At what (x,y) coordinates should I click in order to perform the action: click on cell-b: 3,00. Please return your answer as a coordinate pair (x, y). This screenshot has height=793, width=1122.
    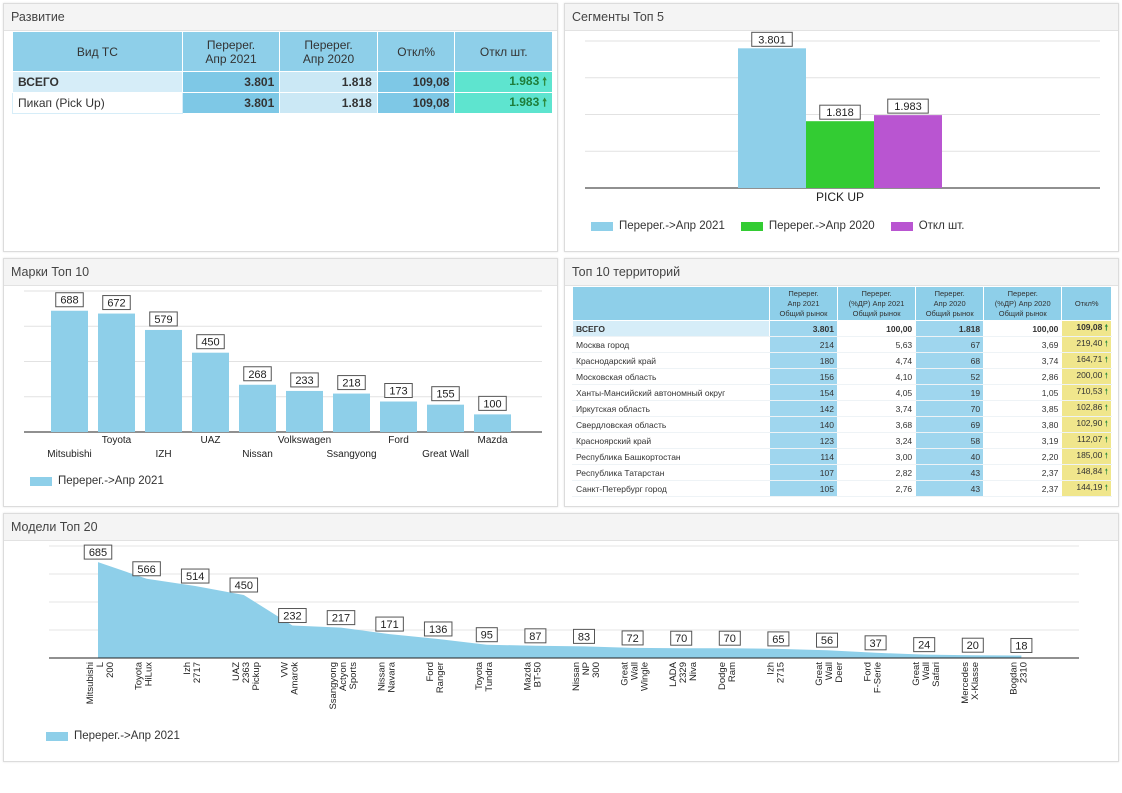
    Looking at the image, I should click on (904, 456).